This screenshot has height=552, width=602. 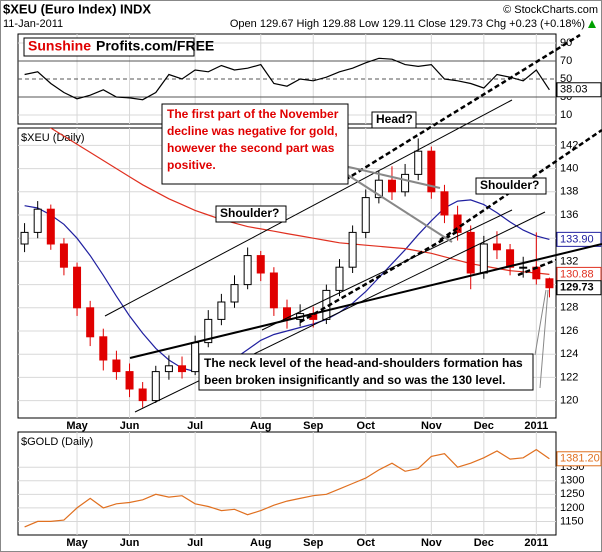 I want to click on y-tick-label: 142, so click(x=569, y=145).